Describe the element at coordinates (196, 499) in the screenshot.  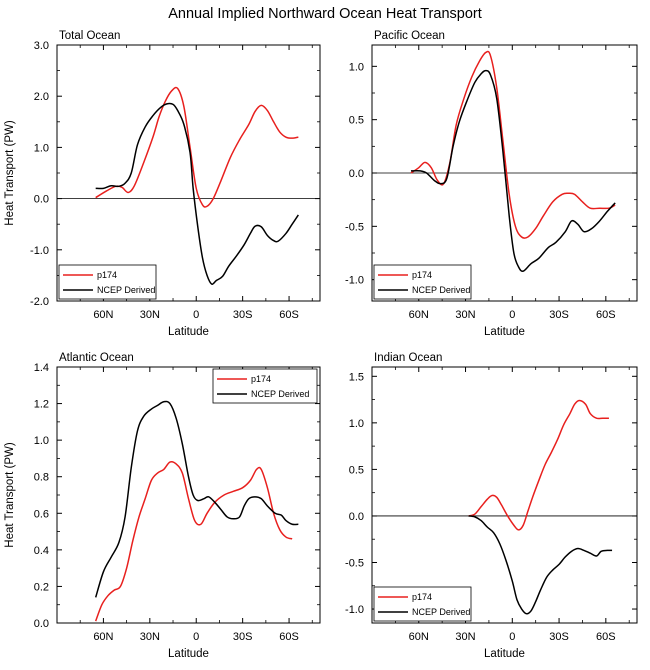
I see `series-line-ncep-derived` at that location.